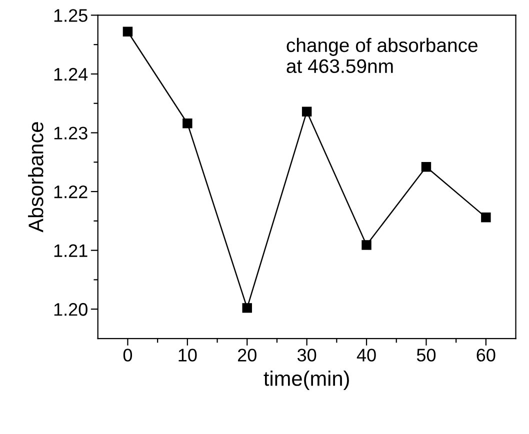 The image size is (529, 434). I want to click on y-tick-label: 1.24, so click(71, 74).